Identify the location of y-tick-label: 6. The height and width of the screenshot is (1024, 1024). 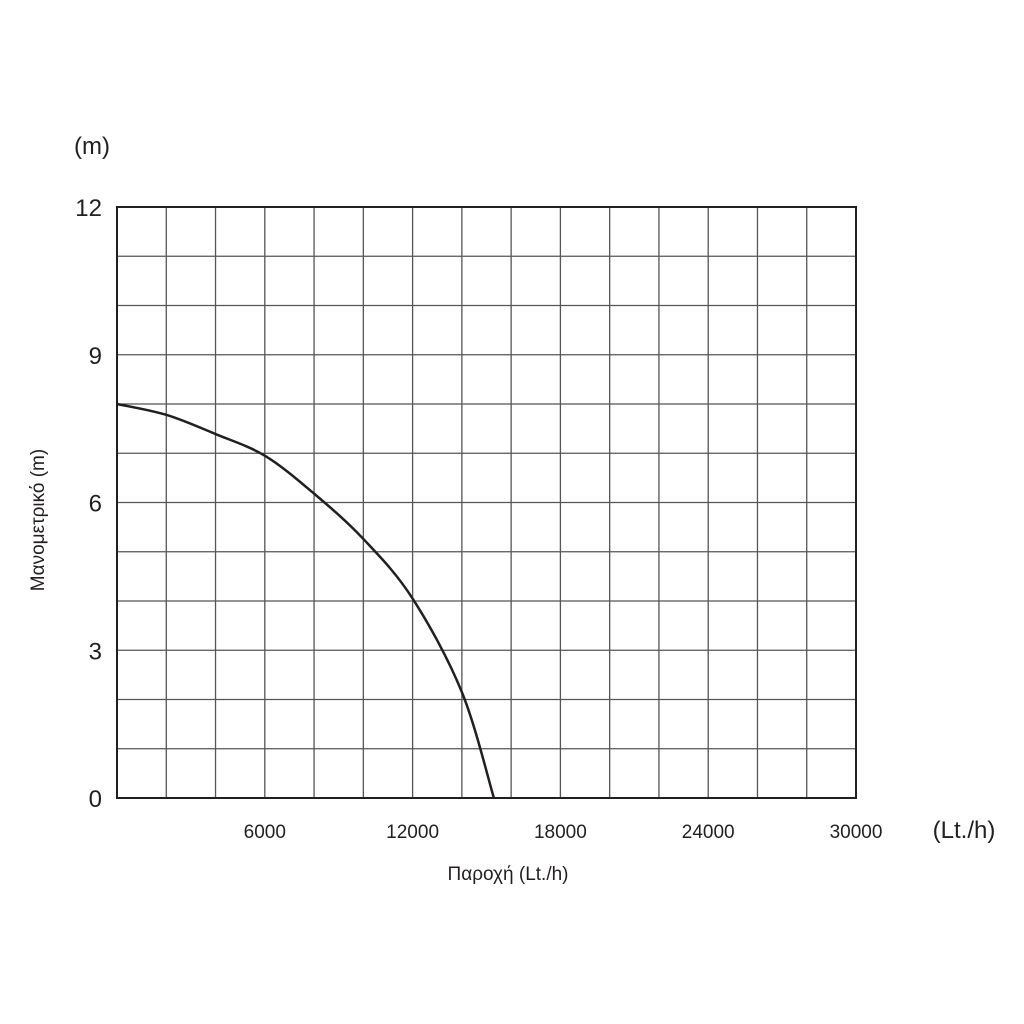
(95, 504).